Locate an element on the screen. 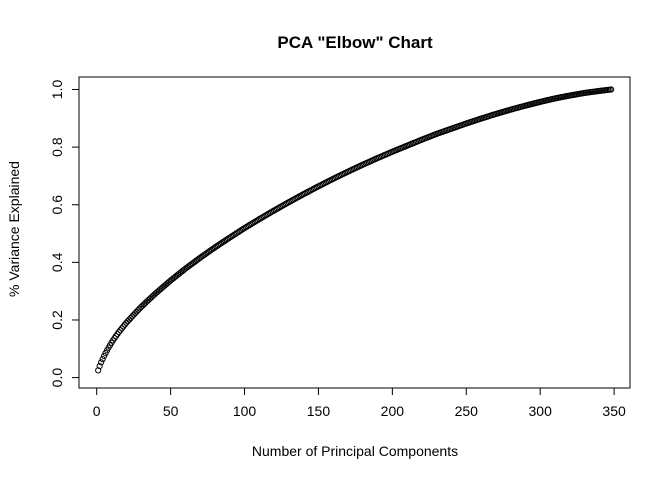 The width and height of the screenshot is (672, 480). y-tick-label: 0.6 is located at coordinates (57, 205).